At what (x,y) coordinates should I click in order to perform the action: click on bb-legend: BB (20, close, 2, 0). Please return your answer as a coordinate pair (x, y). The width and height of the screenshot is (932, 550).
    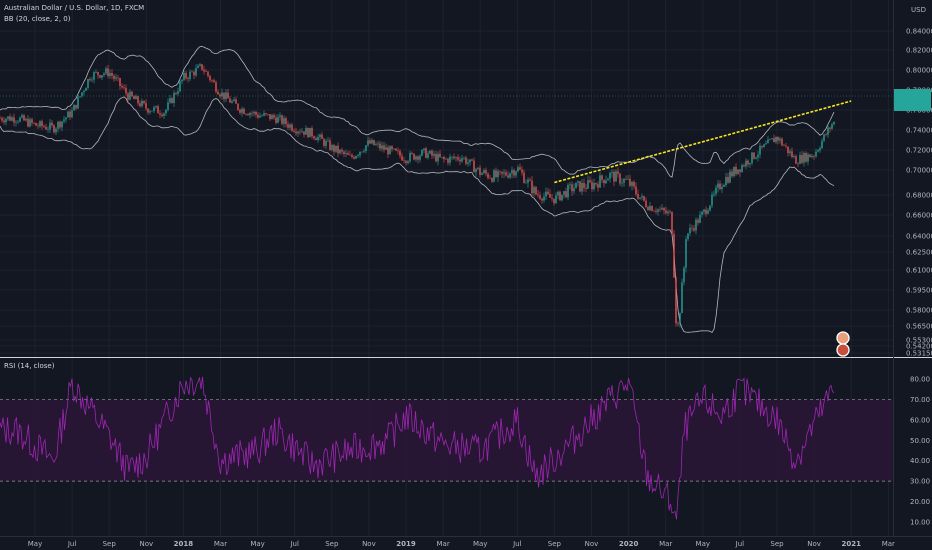
    Looking at the image, I should click on (37, 19).